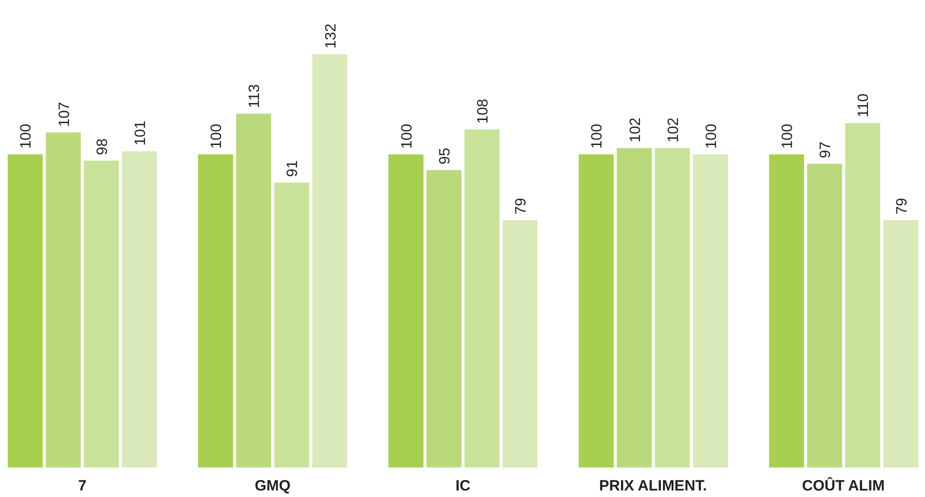  What do you see at coordinates (82, 486) in the screenshot?
I see `x-tick-label: 7` at bounding box center [82, 486].